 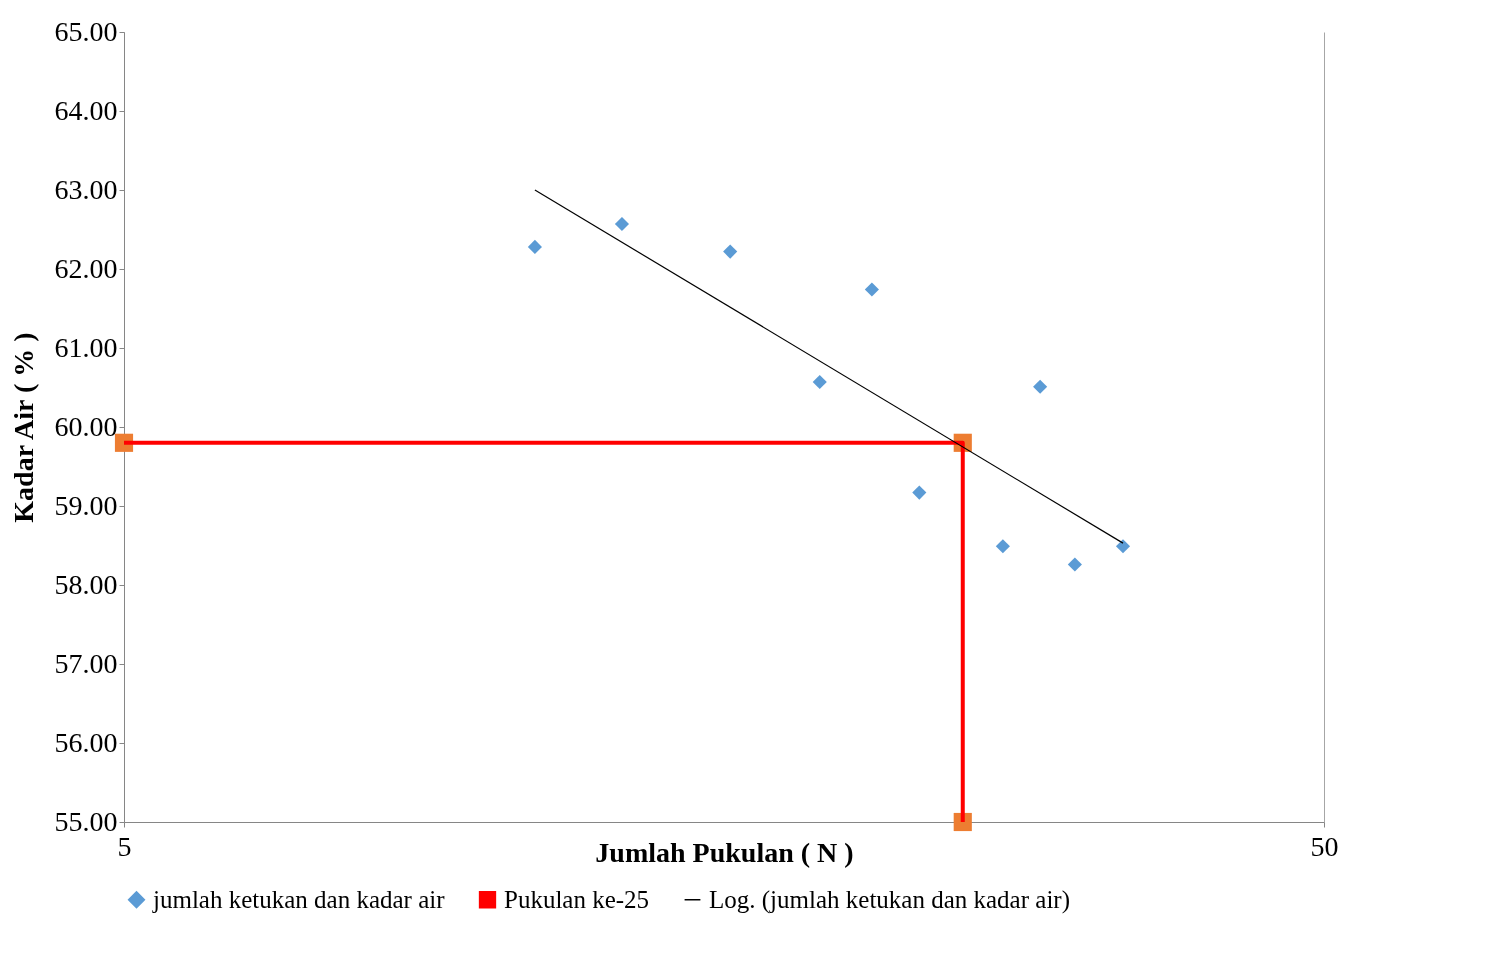 I want to click on x-tick-label: 5, so click(x=124, y=846).